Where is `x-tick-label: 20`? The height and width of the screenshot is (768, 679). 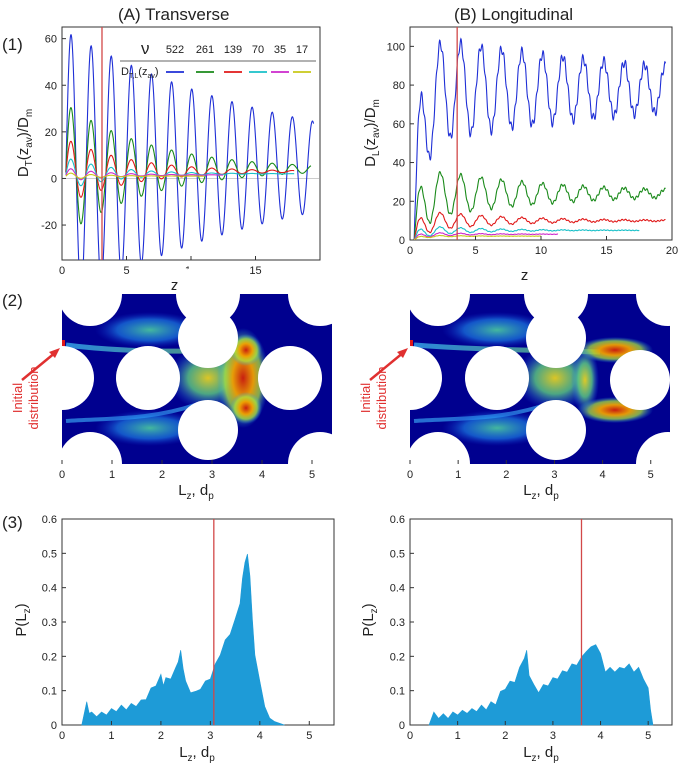 x-tick-label: 20 is located at coordinates (672, 251).